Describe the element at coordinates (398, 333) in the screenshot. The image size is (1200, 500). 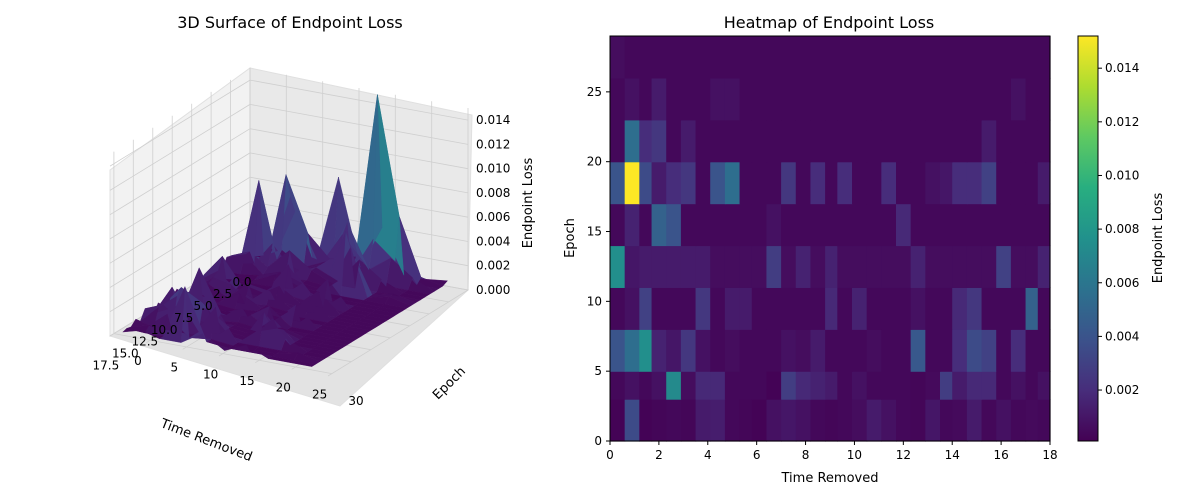
I see `grid-line` at that location.